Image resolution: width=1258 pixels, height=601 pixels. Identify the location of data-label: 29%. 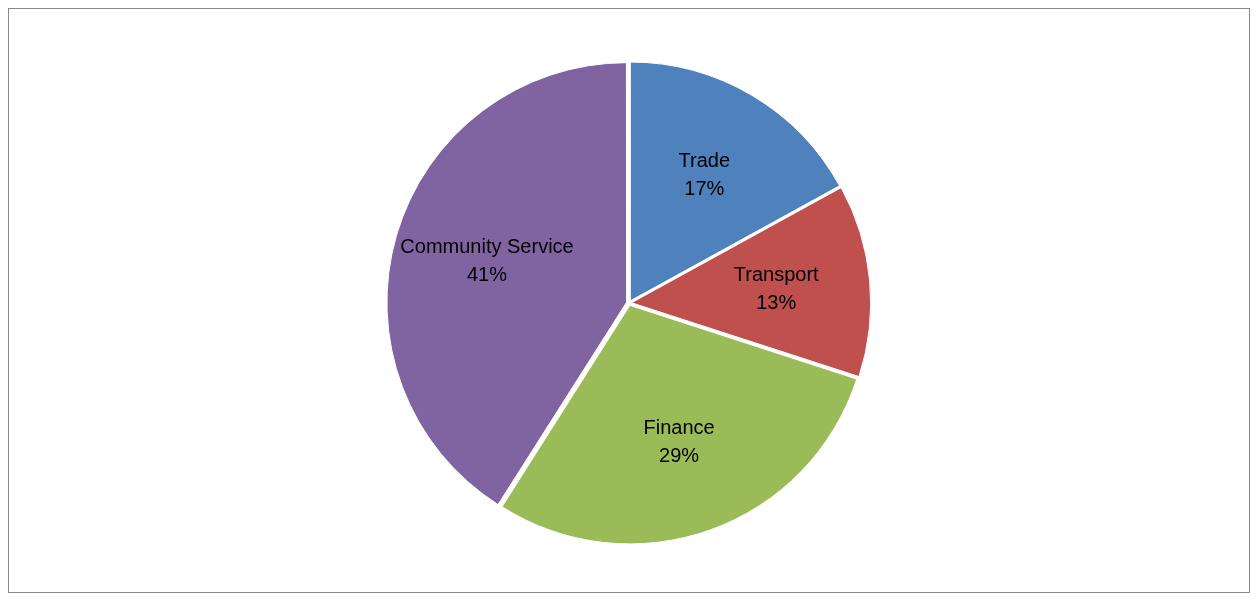
(679, 454).